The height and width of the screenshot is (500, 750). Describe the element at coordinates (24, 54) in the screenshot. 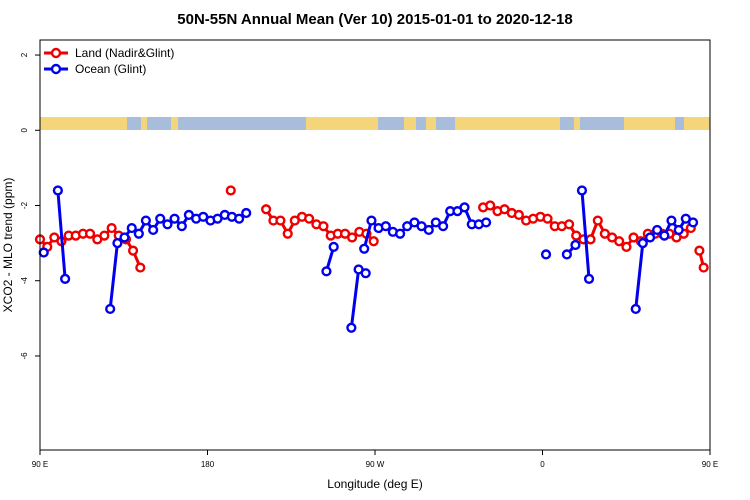

I see `y-tick-label: 2` at that location.